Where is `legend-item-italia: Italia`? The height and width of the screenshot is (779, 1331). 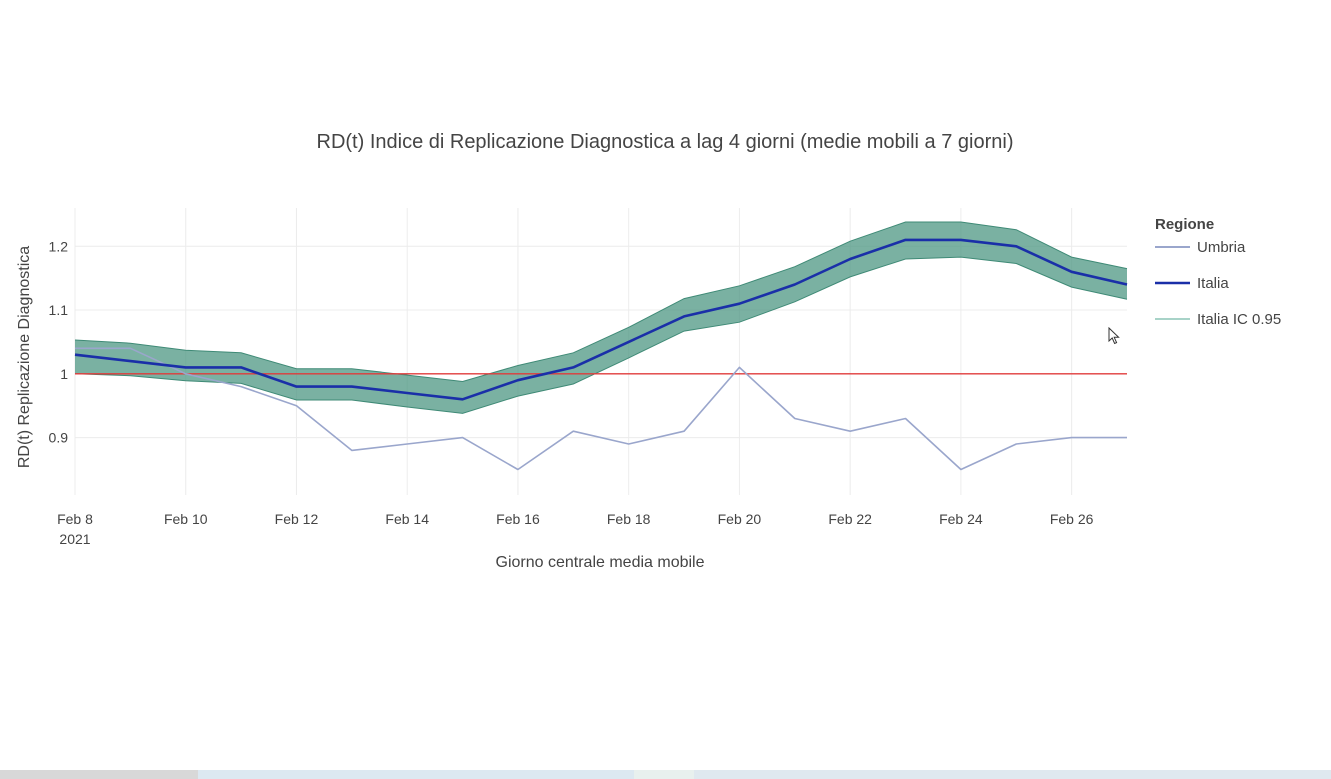
legend-item-italia: Italia is located at coordinates (1192, 283).